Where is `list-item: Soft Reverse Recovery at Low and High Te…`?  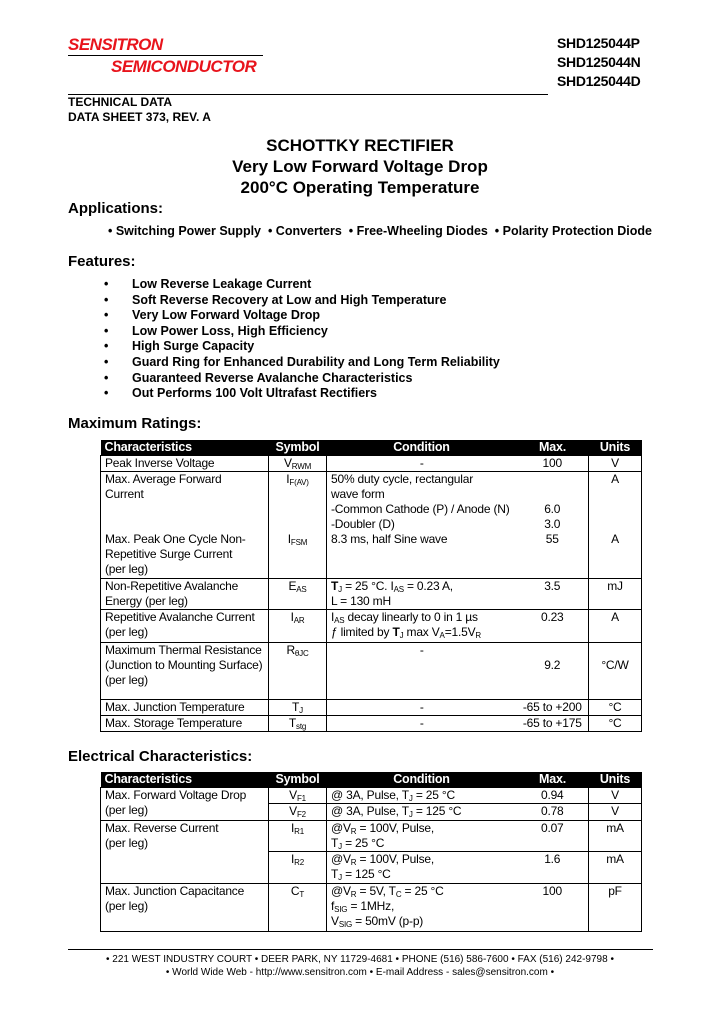 list-item: Soft Reverse Recovery at Low and High Te… is located at coordinates (302, 301).